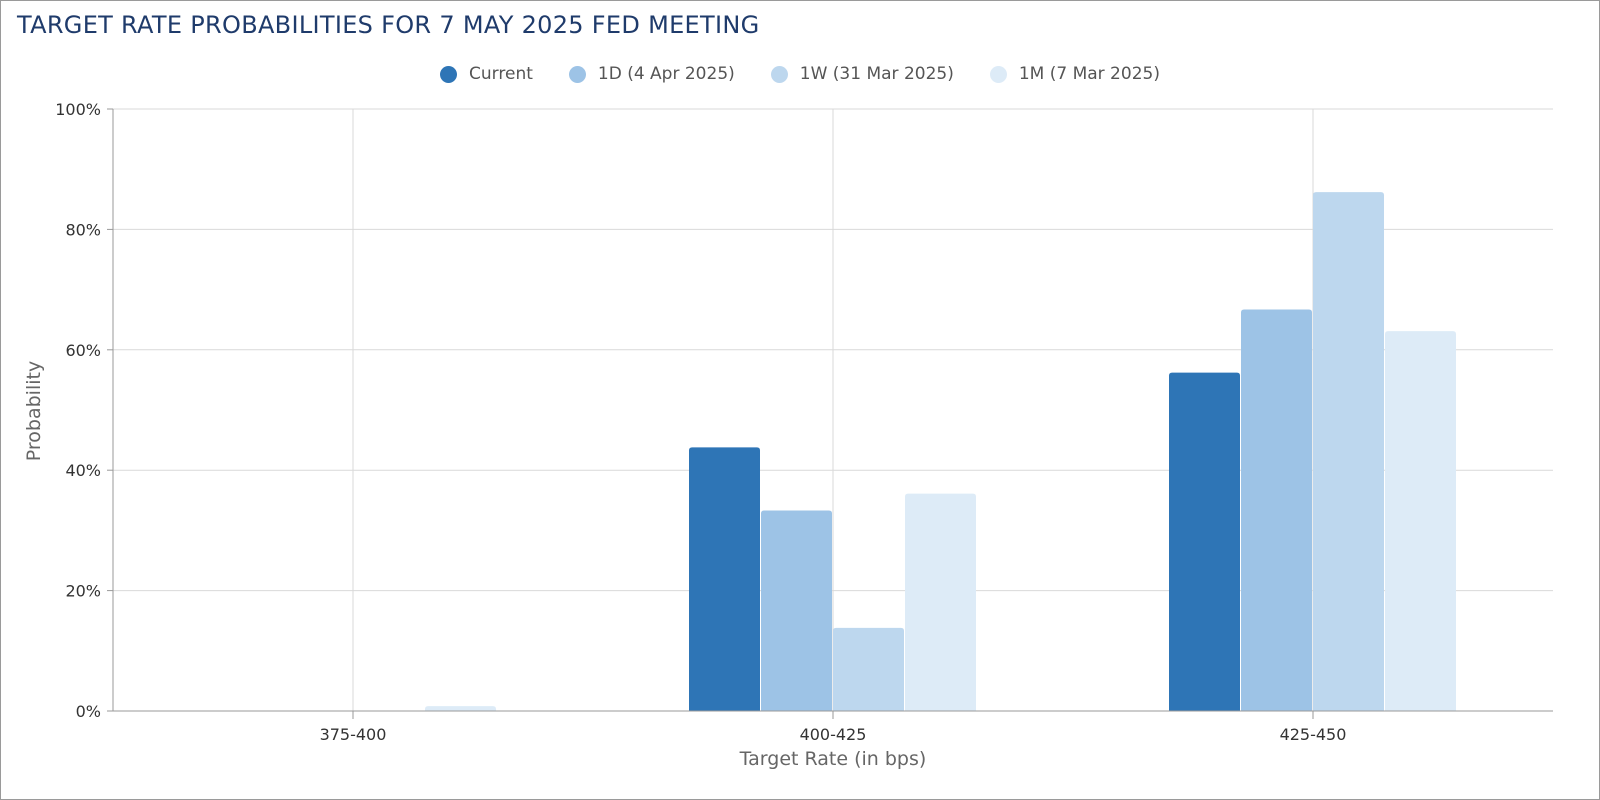 The image size is (1600, 800). I want to click on legend-item-1m: 1M (7 Mar 2025), so click(1074, 74).